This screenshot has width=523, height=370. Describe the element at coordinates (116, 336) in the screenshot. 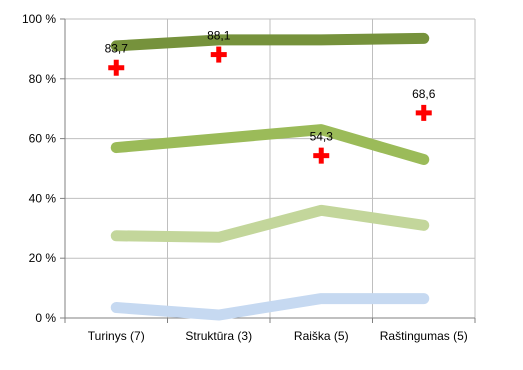

I see `x-tick-label: Turinys (7)` at that location.